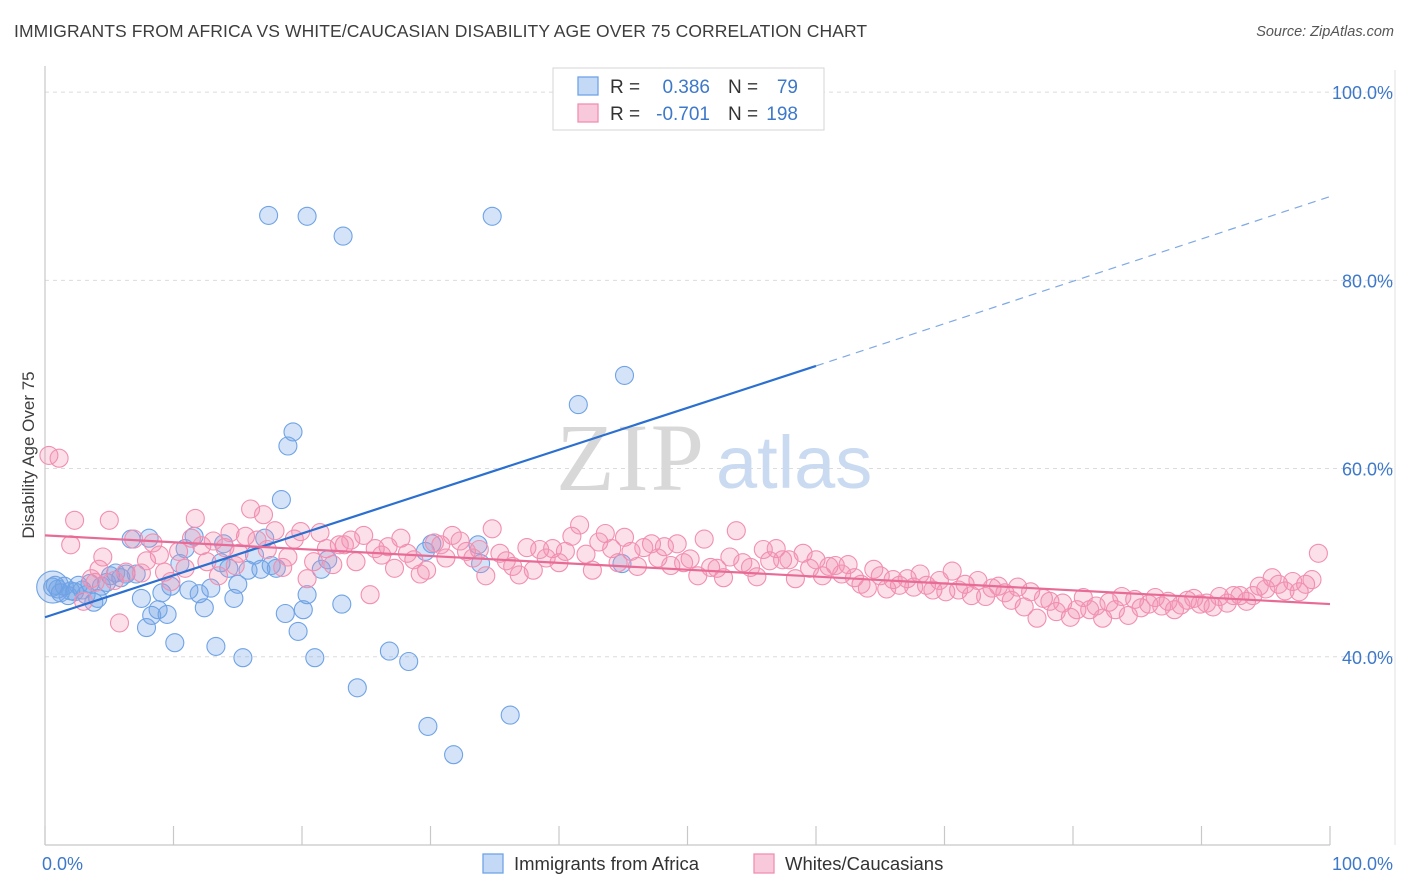 The width and height of the screenshot is (1406, 892). Describe the element at coordinates (687, 570) in the screenshot. I see `trend-line-whites` at that location.